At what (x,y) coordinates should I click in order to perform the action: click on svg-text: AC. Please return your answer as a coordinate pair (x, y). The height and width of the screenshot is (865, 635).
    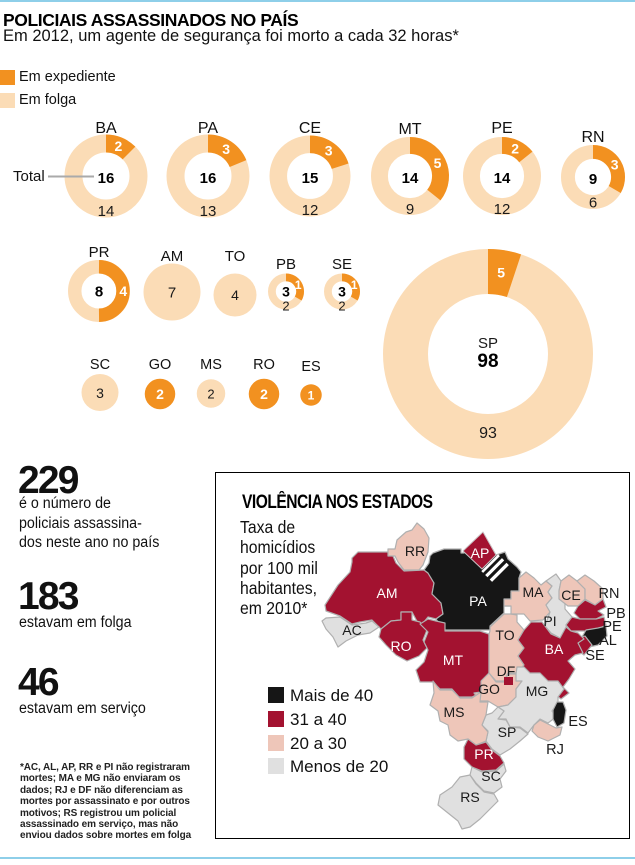
    Looking at the image, I should click on (351, 630).